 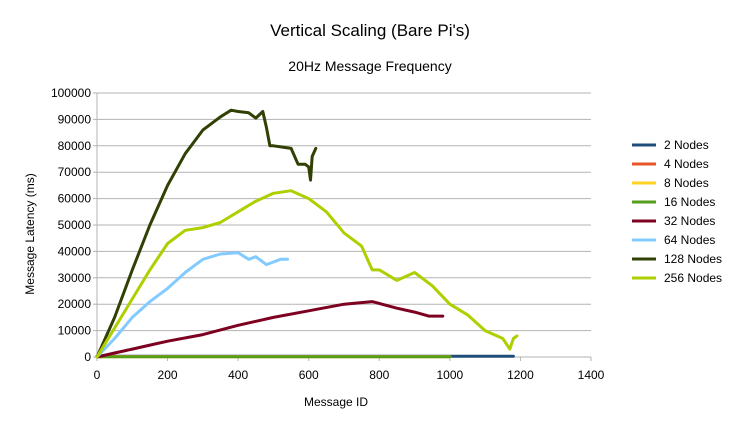 I want to click on legend-label-4-nodes: 4 Nodes, so click(x=686, y=164).